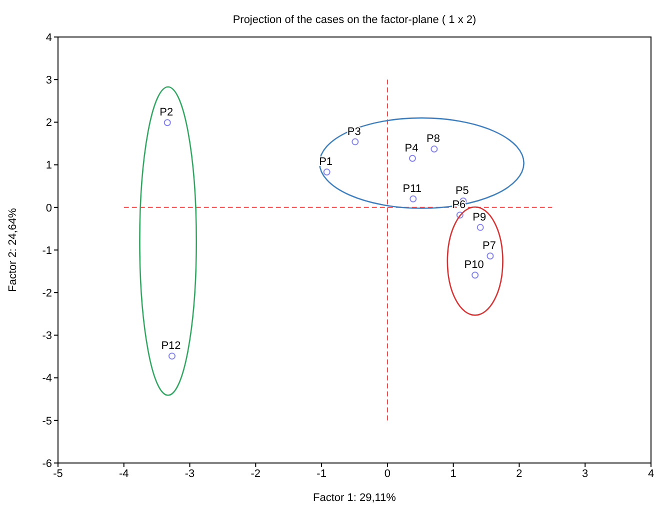  I want to click on x-tick-label: 4, so click(651, 474).